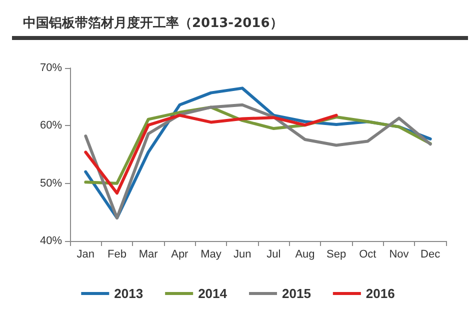  Describe the element at coordinates (148, 254) in the screenshot. I see `x-tick-label: Mar` at that location.